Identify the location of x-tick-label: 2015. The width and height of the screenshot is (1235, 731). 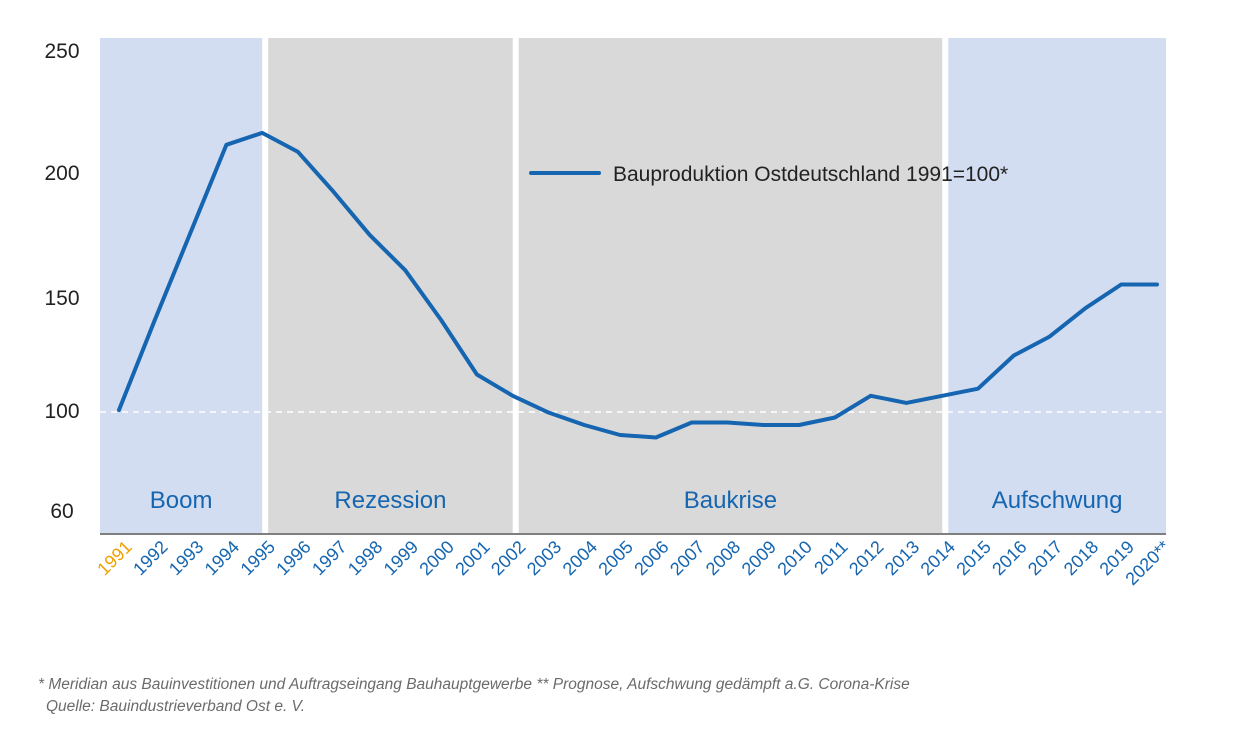
(973, 558).